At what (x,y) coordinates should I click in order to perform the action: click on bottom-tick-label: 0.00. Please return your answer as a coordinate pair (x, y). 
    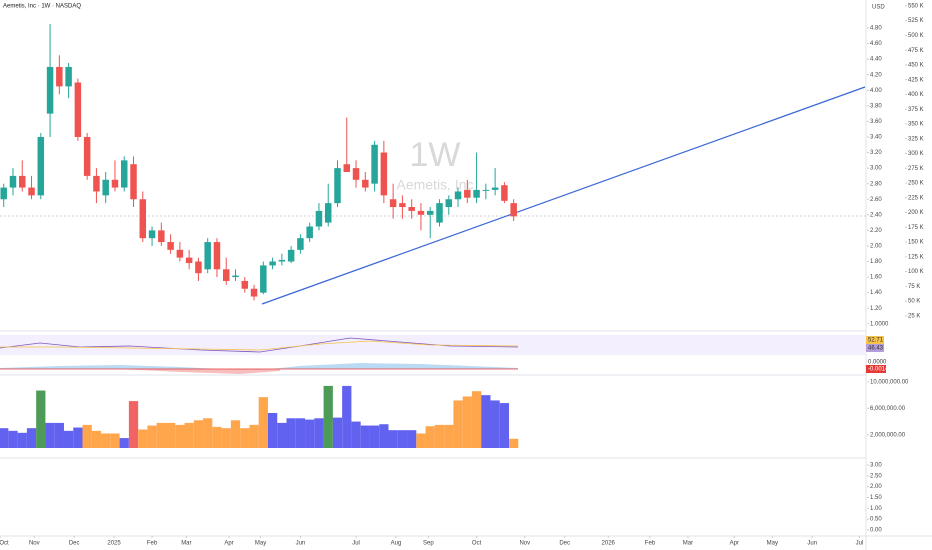
    Looking at the image, I should click on (876, 531).